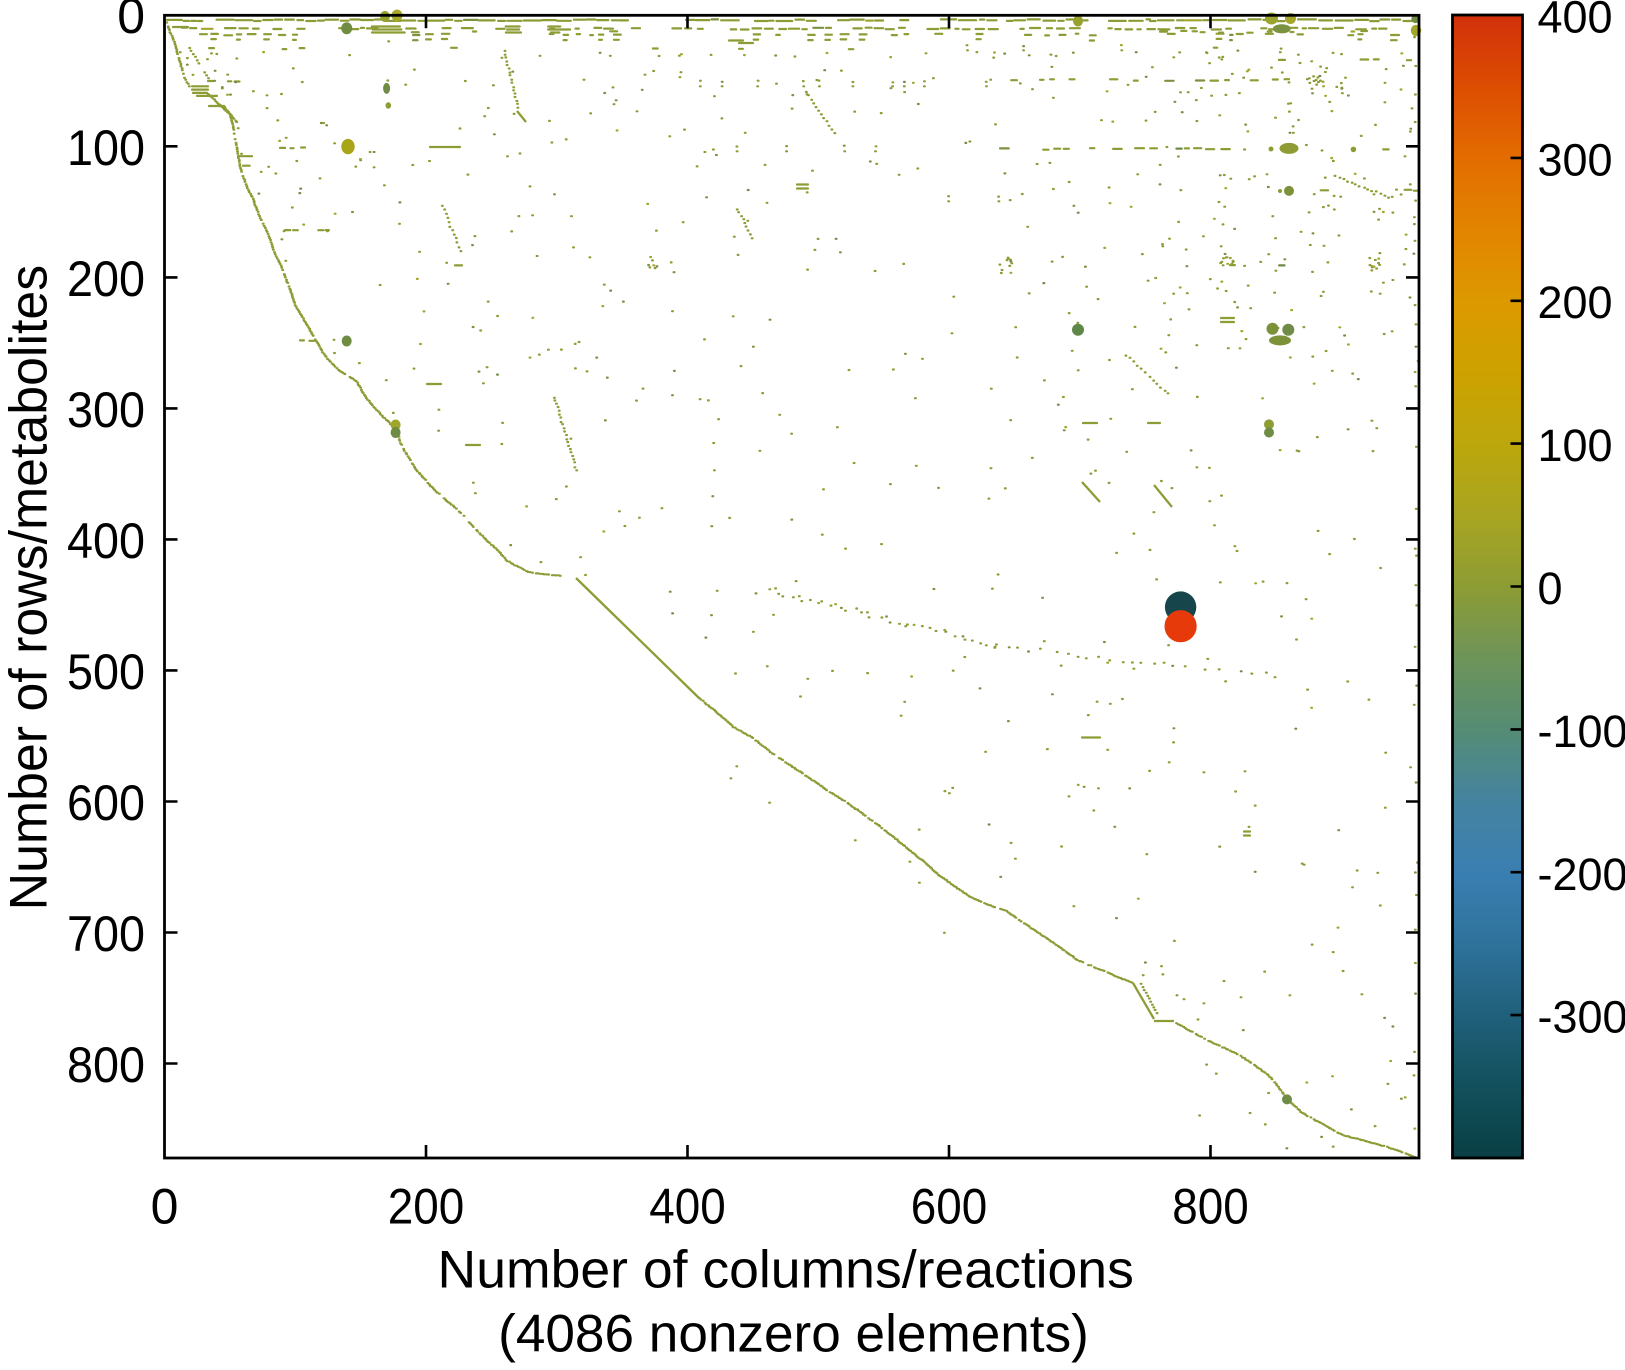 Image resolution: width=1625 pixels, height=1370 pixels. I want to click on svg-text: 700, so click(106, 934).